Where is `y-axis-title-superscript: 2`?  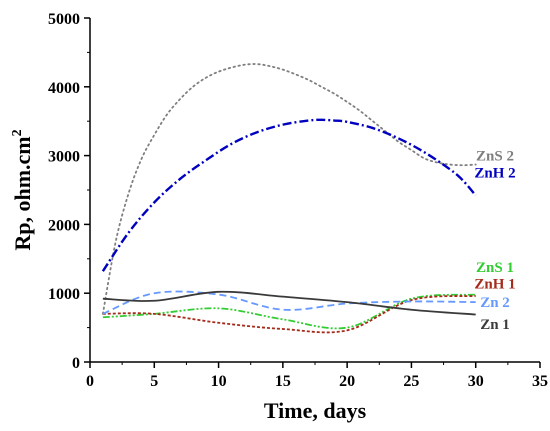 y-axis-title-superscript: 2 is located at coordinates (17, 132).